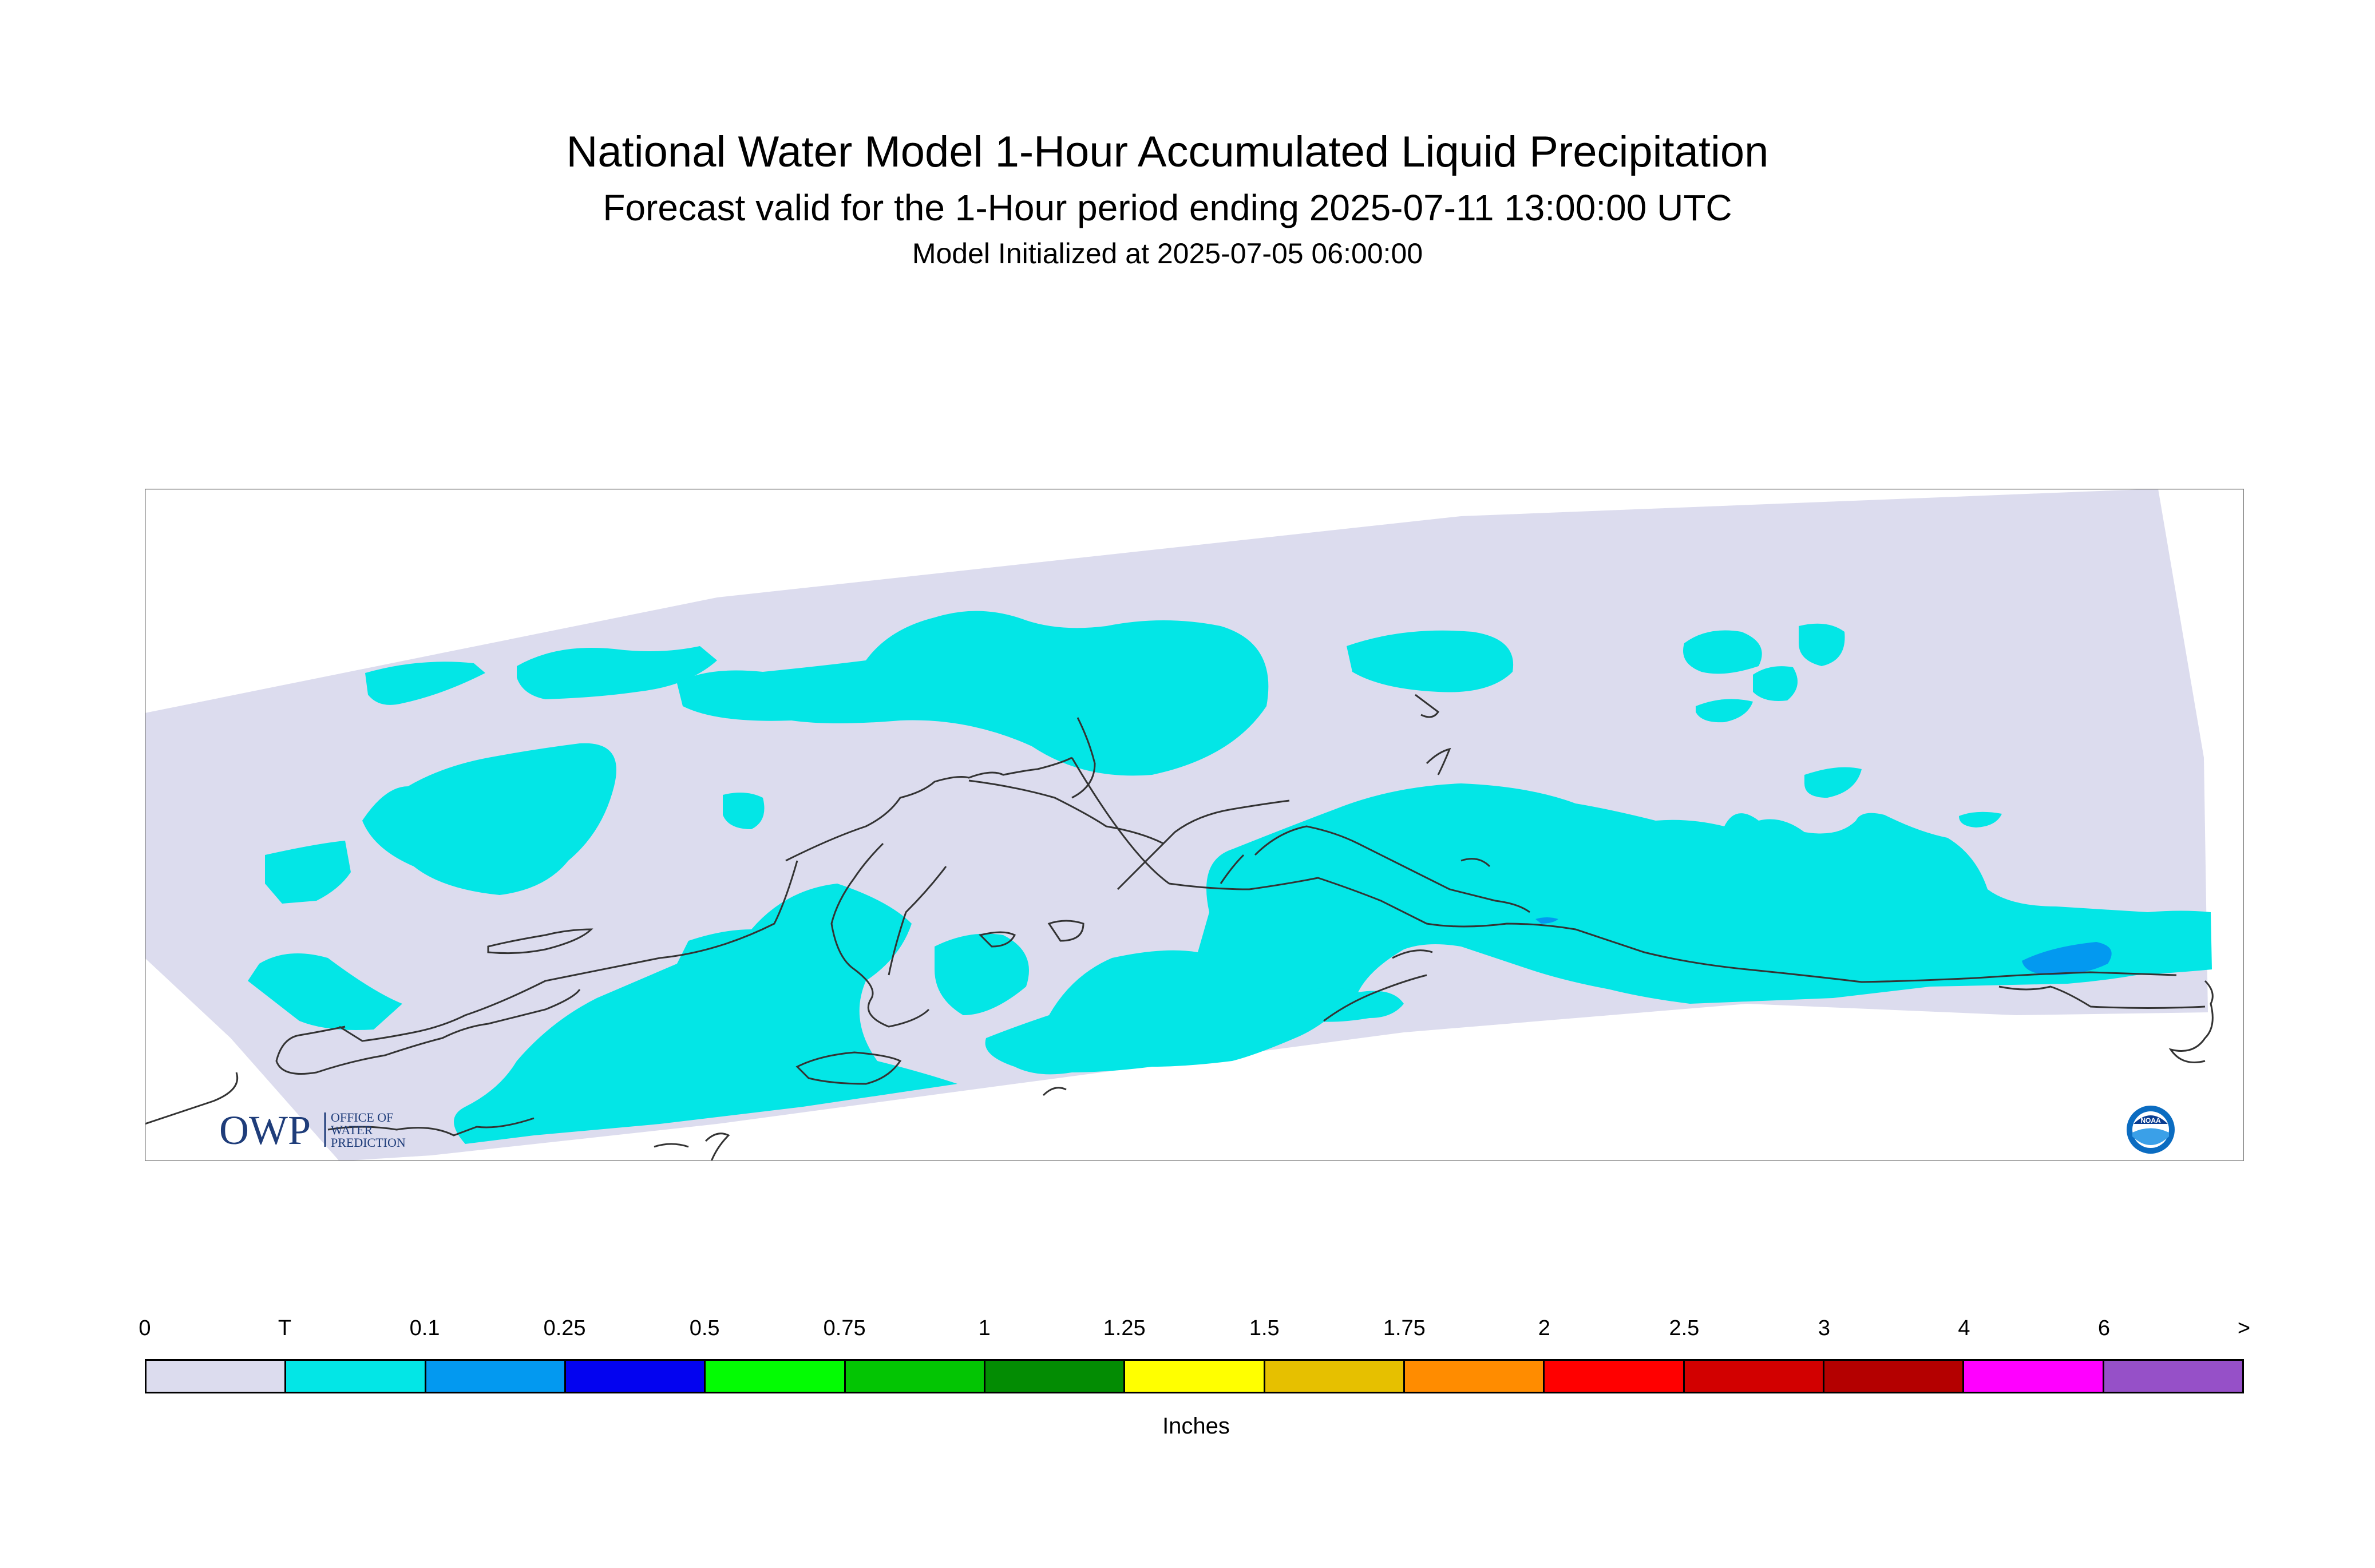 The image size is (2375, 1568). What do you see at coordinates (1124, 1328) in the screenshot?
I see `legend-tick-label: 1.25` at bounding box center [1124, 1328].